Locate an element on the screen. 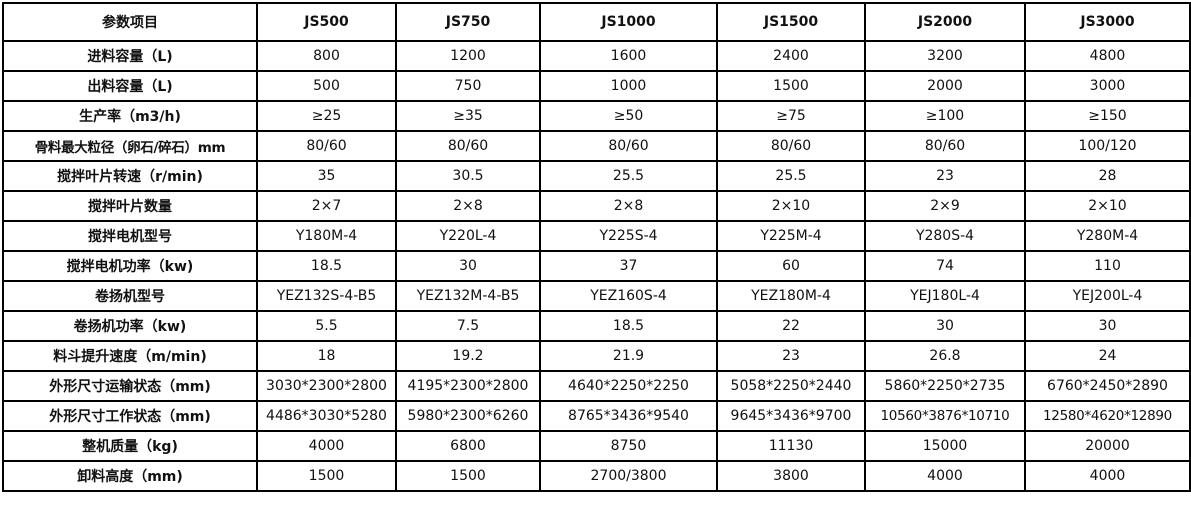 This screenshot has width=1191, height=524. table-cell: 25.5 is located at coordinates (628, 176).